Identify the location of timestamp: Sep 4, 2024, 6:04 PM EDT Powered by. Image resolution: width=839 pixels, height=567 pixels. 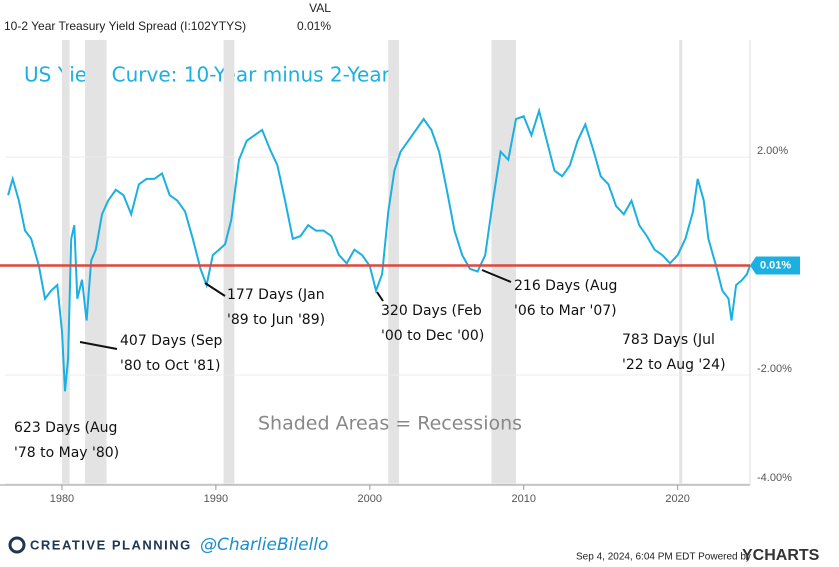
(663, 557).